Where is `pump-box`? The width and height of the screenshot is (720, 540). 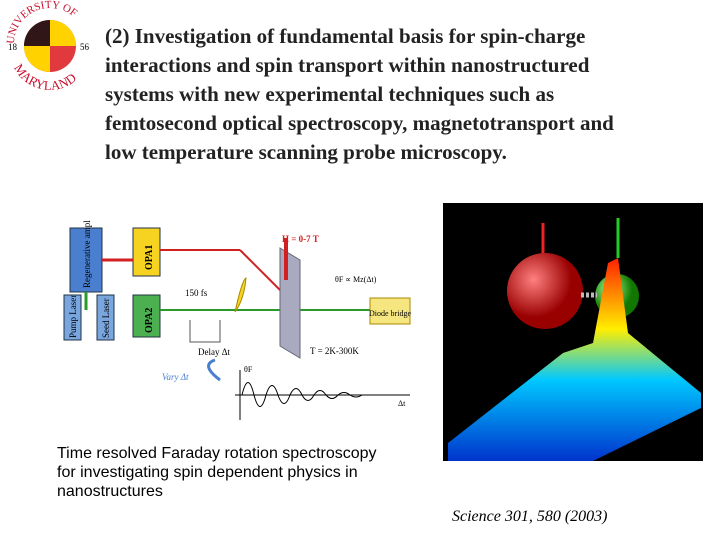 pump-box is located at coordinates (72, 317).